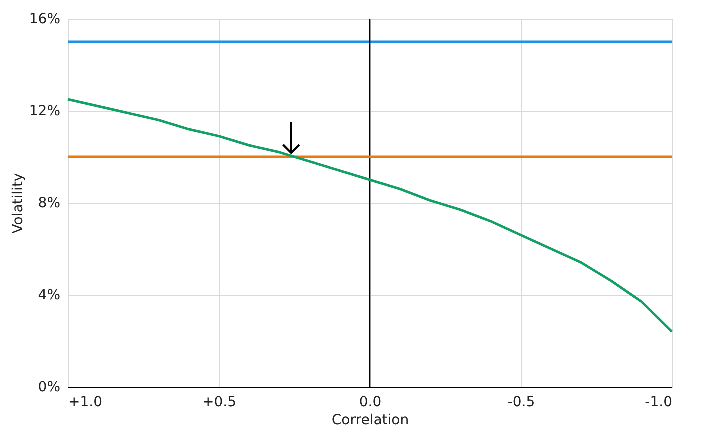 The height and width of the screenshot is (445, 711). What do you see at coordinates (658, 402) in the screenshot?
I see `x-tick-label: -1.0` at bounding box center [658, 402].